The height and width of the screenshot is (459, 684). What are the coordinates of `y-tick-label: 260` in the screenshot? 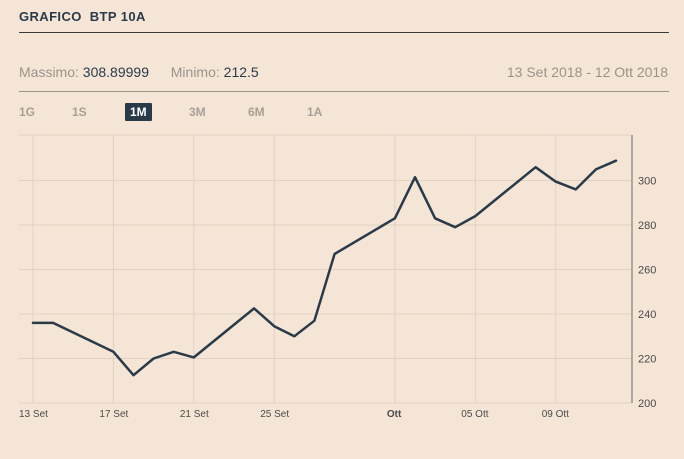 It's located at (647, 271).